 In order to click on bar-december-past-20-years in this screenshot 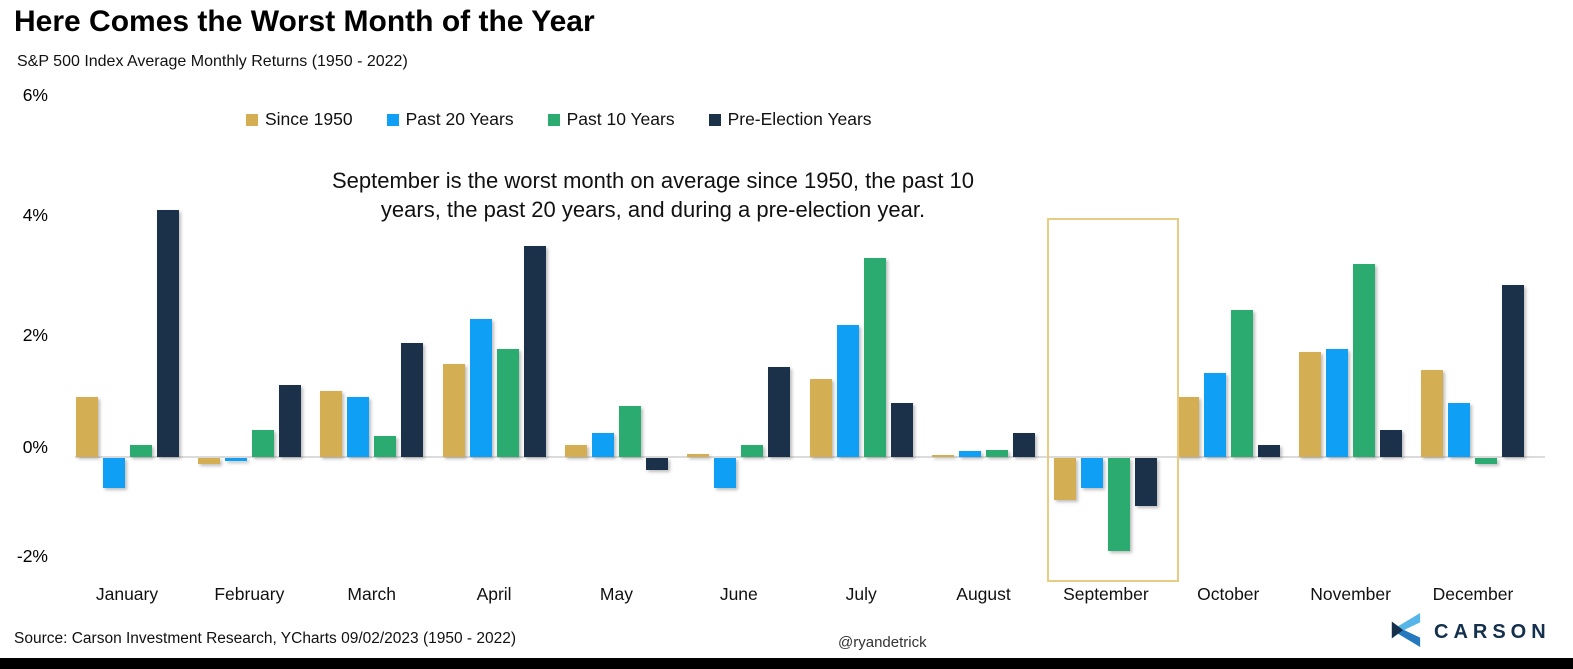, I will do `click(1459, 429)`.